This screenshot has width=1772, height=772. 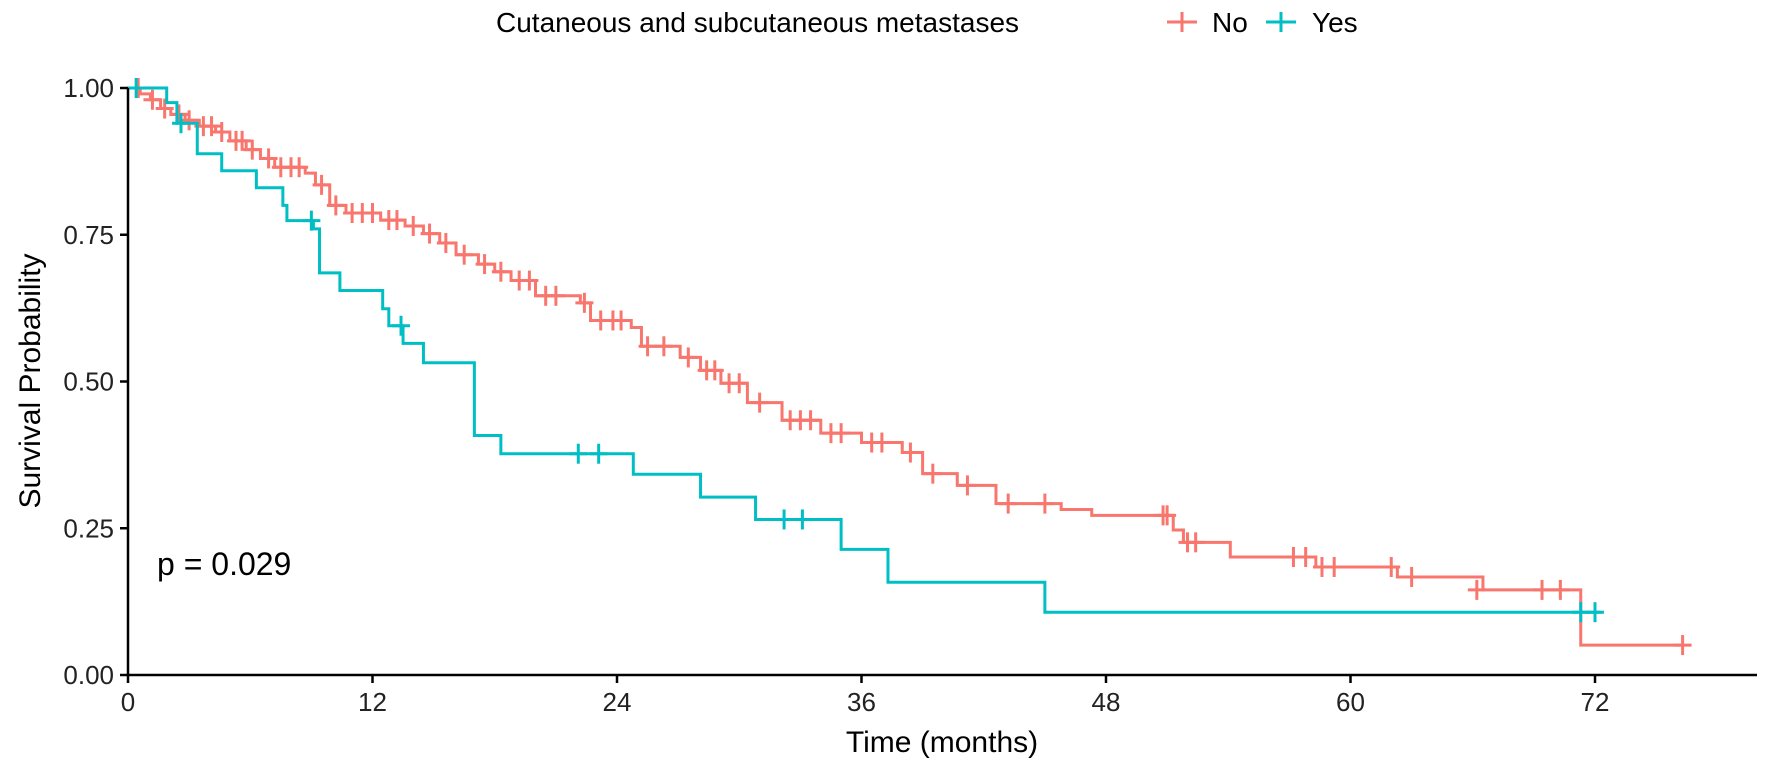 I want to click on y-ticks: 0.00 0.25 0.50 0.75 1.00, so click(x=95, y=381).